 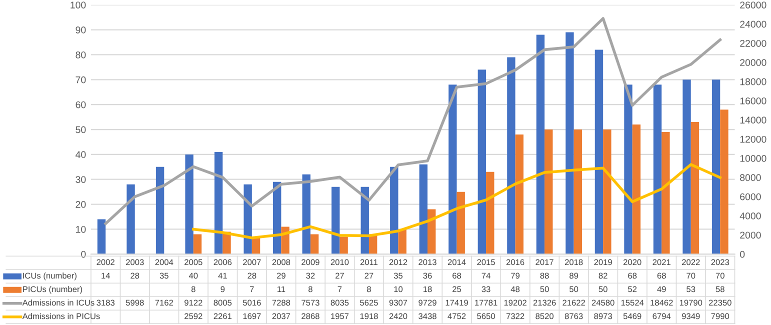 I want to click on data-label: 17781, so click(x=486, y=303).